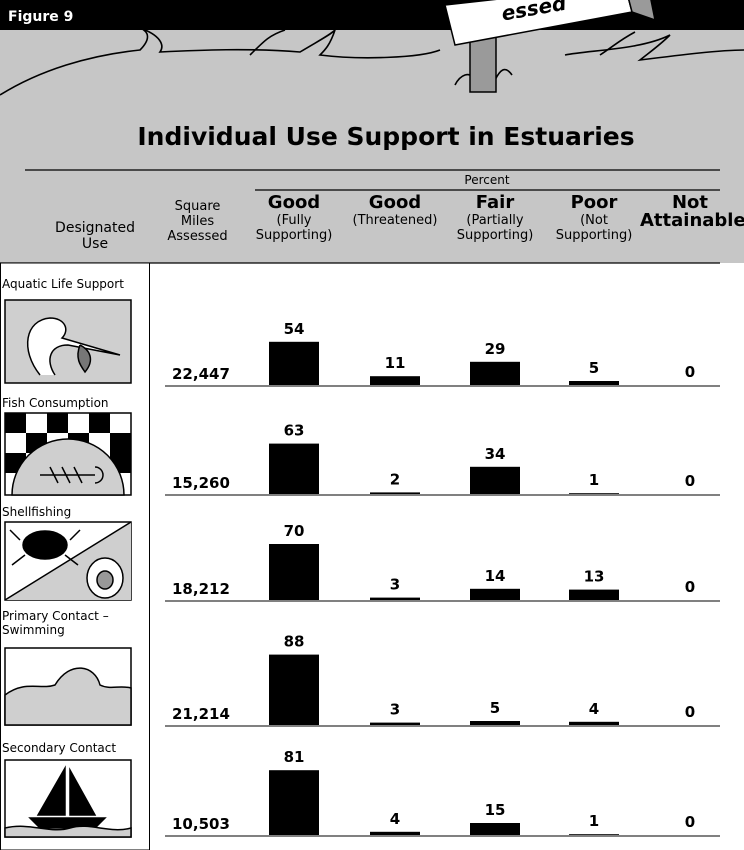  What do you see at coordinates (201, 589) in the screenshot?
I see `square-miles: 18,212` at bounding box center [201, 589].